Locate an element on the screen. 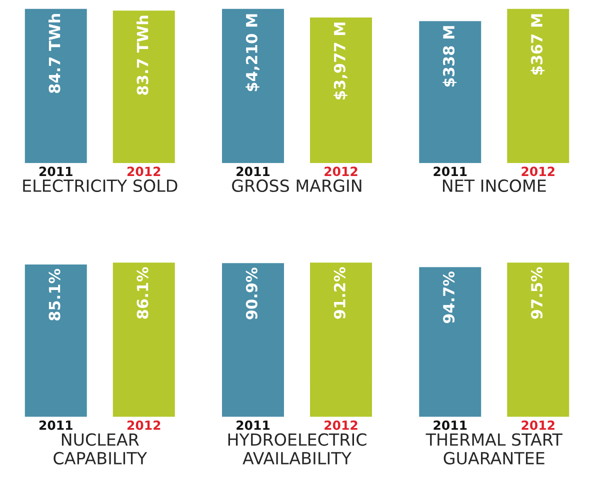 The image size is (594, 503). data-label: 85.1% is located at coordinates (54, 294).